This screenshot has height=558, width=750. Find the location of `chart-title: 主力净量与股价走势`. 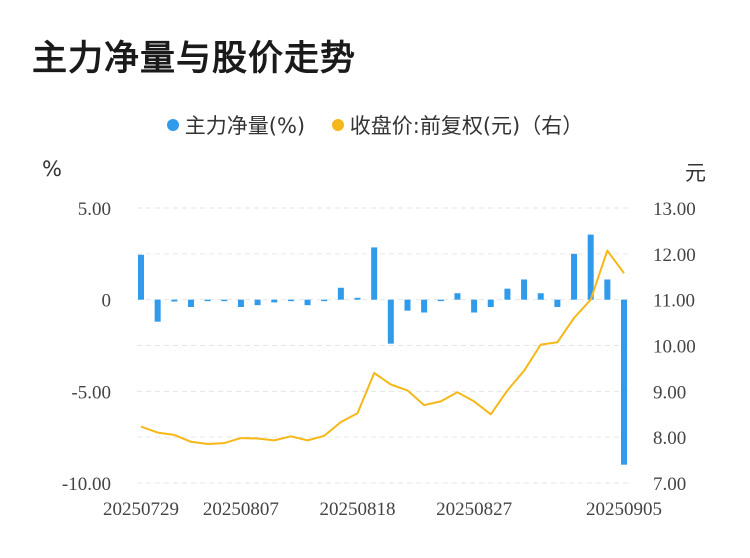

chart-title: 主力净量与股价走势 is located at coordinates (194, 59).